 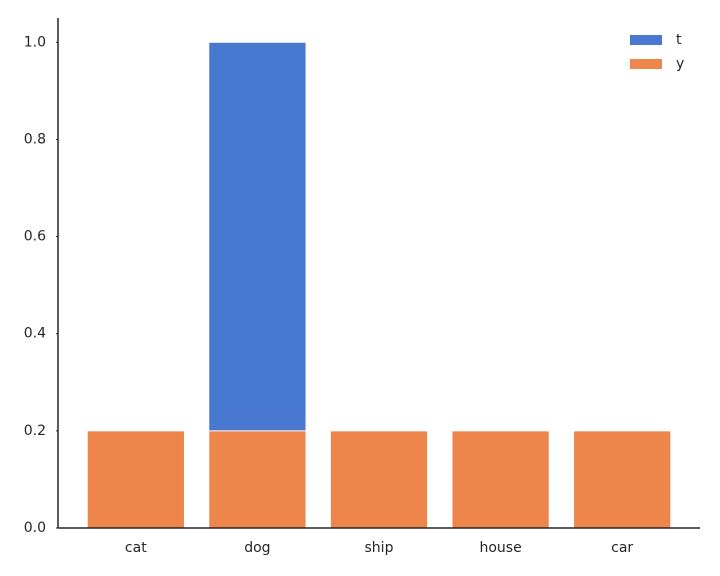 What do you see at coordinates (622, 548) in the screenshot?
I see `x-tick-label: car` at bounding box center [622, 548].